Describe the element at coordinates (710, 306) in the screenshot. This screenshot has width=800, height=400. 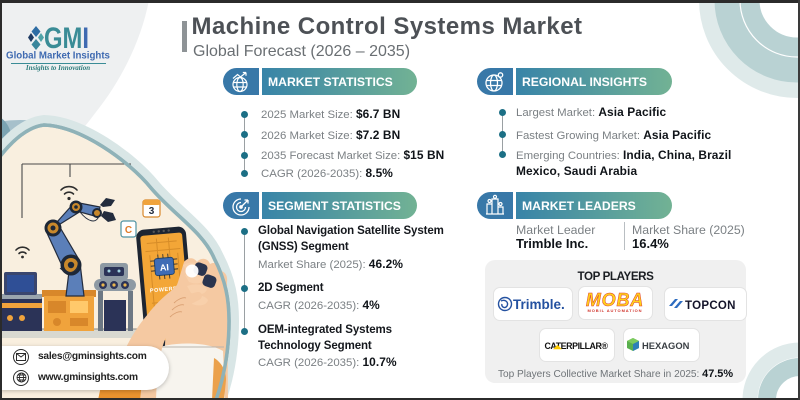
I see `svg-text: TOPCON` at that location.